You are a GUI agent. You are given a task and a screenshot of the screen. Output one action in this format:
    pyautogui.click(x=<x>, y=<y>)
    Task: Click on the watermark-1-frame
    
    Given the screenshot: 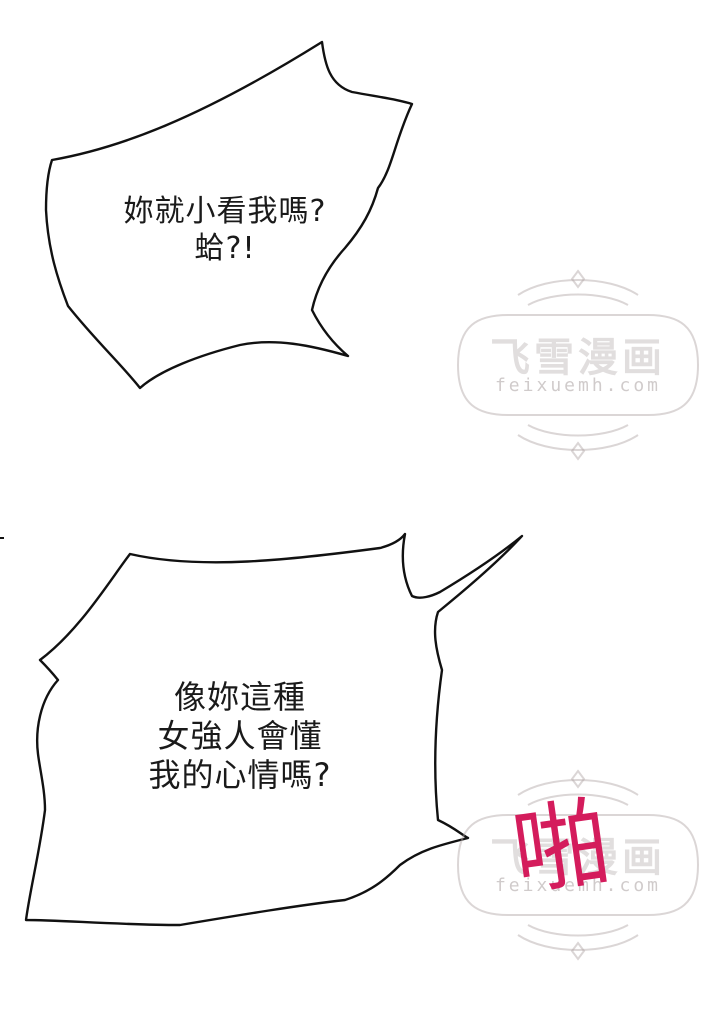 What is the action you would take?
    pyautogui.click(x=578, y=365)
    